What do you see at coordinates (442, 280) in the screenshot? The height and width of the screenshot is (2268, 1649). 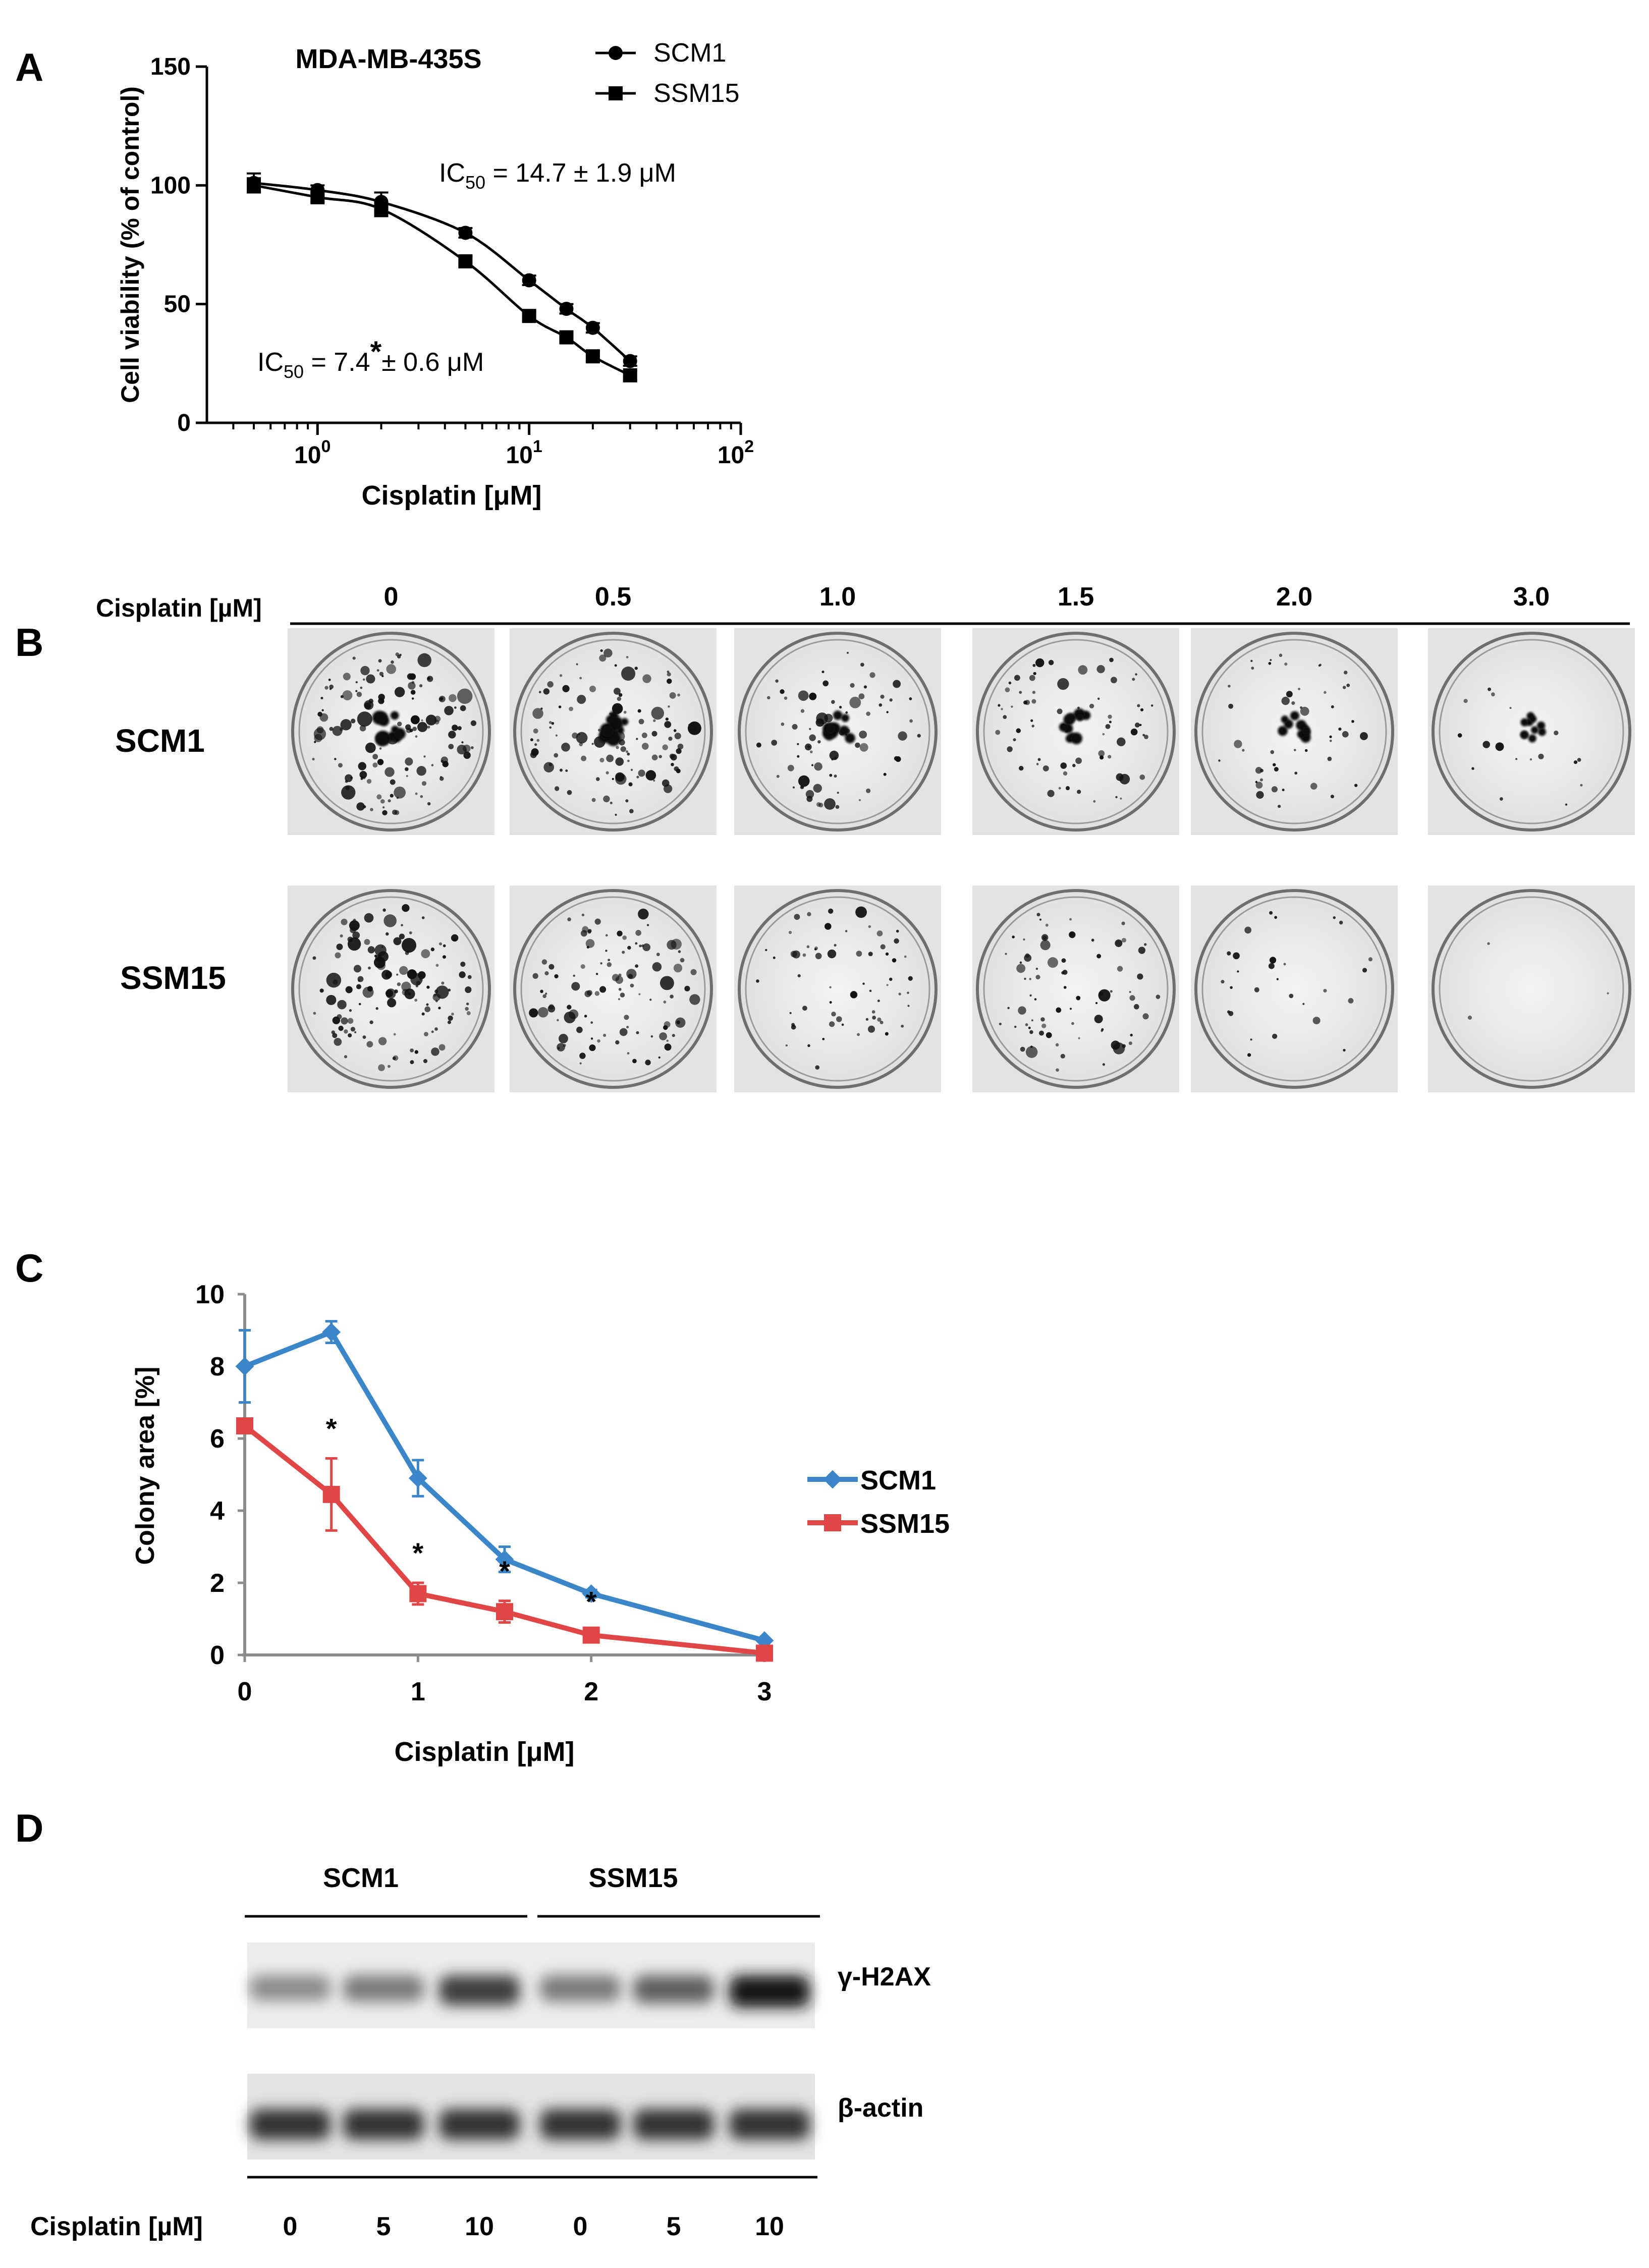 I see `chart-a-curve-ssm15` at bounding box center [442, 280].